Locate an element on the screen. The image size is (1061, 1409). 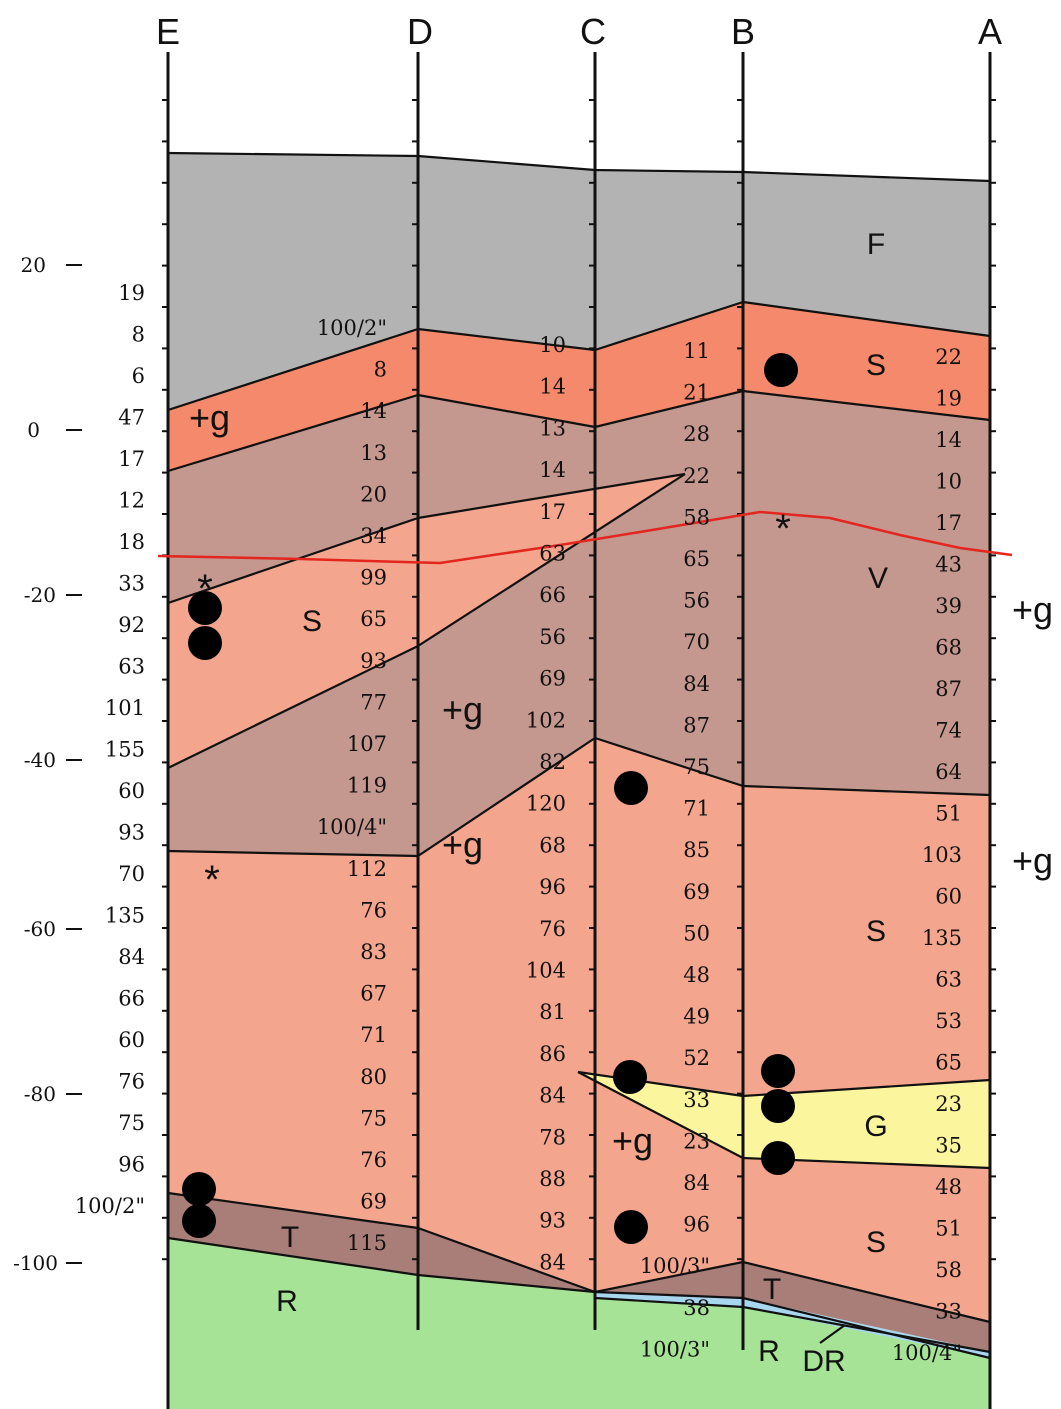
blow-count: 51 is located at coordinates (948, 814).